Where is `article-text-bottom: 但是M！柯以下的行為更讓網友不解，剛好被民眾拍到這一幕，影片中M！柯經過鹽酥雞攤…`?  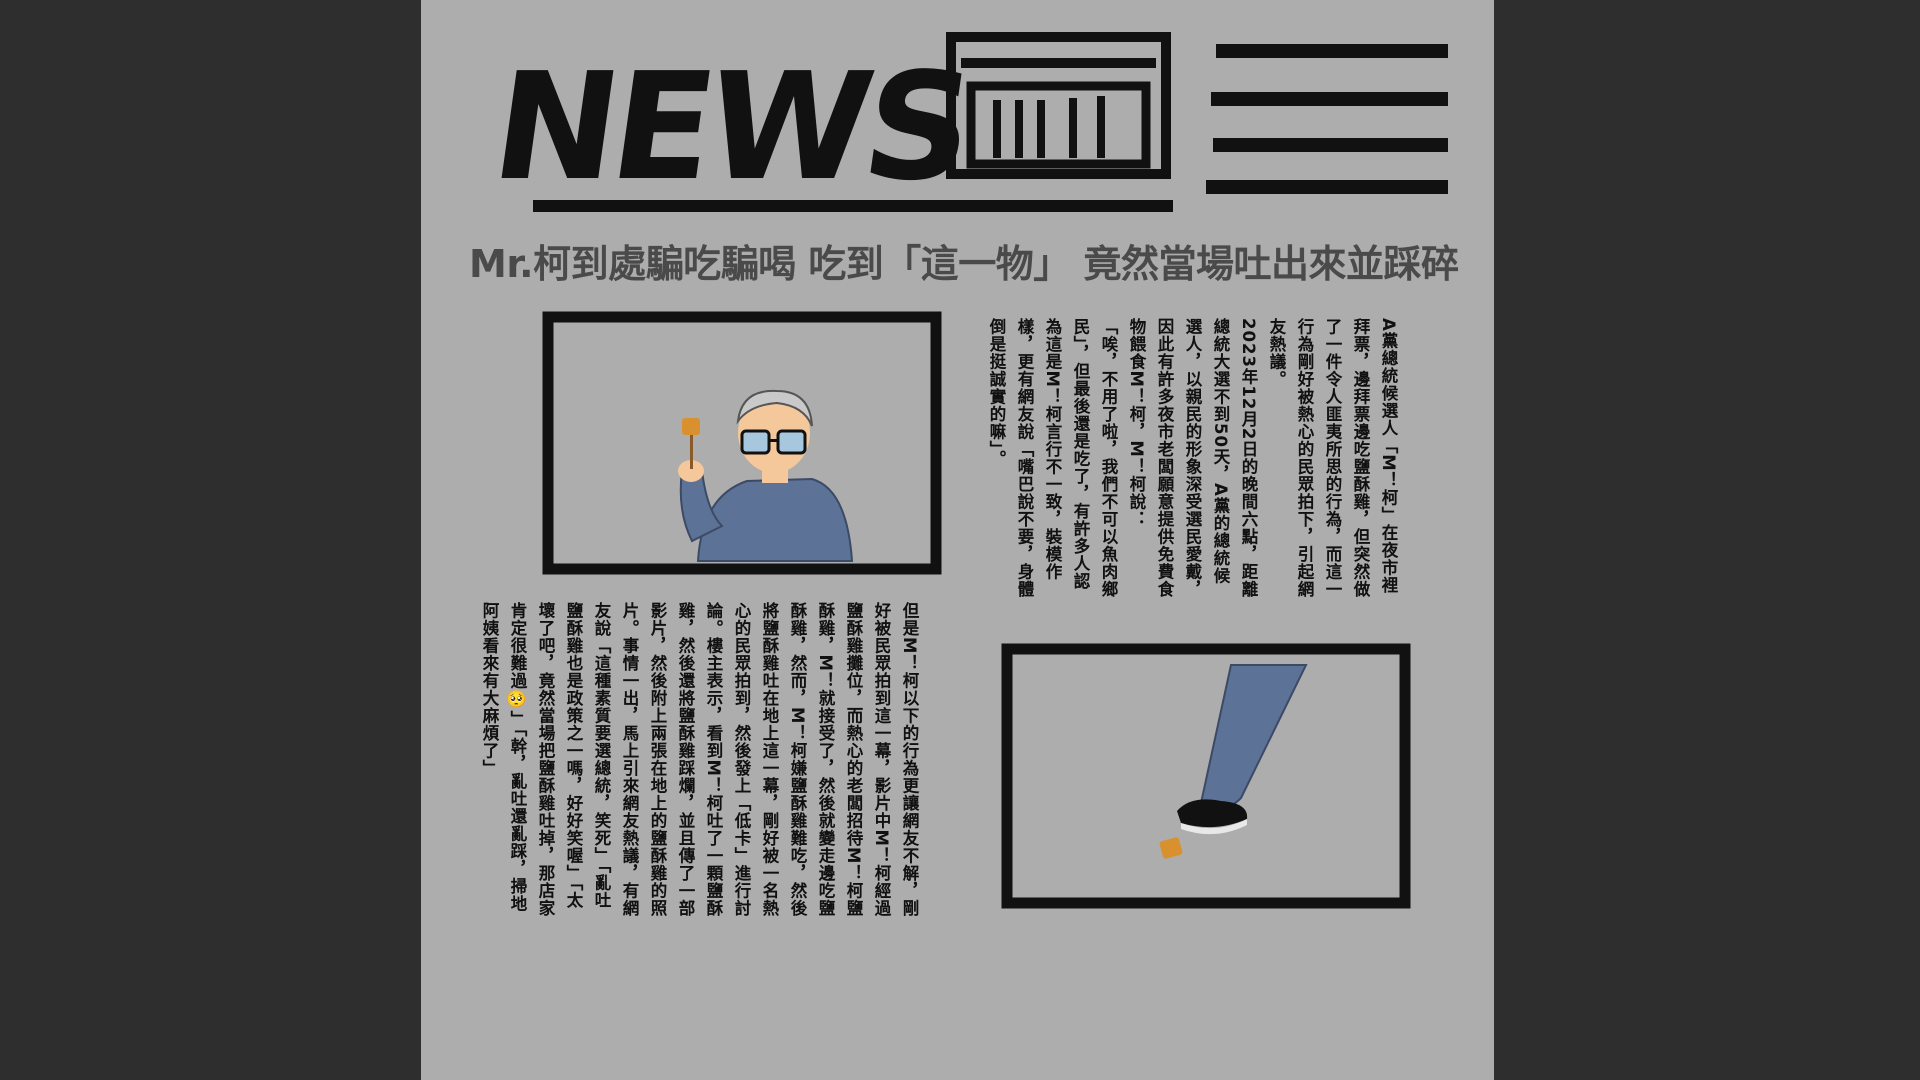 article-text-bottom: 但是M！柯以下的行為更讓網友不解，剛好被民眾拍到這一幕，影片中M！柯經過鹽酥雞攤… is located at coordinates (701, 762).